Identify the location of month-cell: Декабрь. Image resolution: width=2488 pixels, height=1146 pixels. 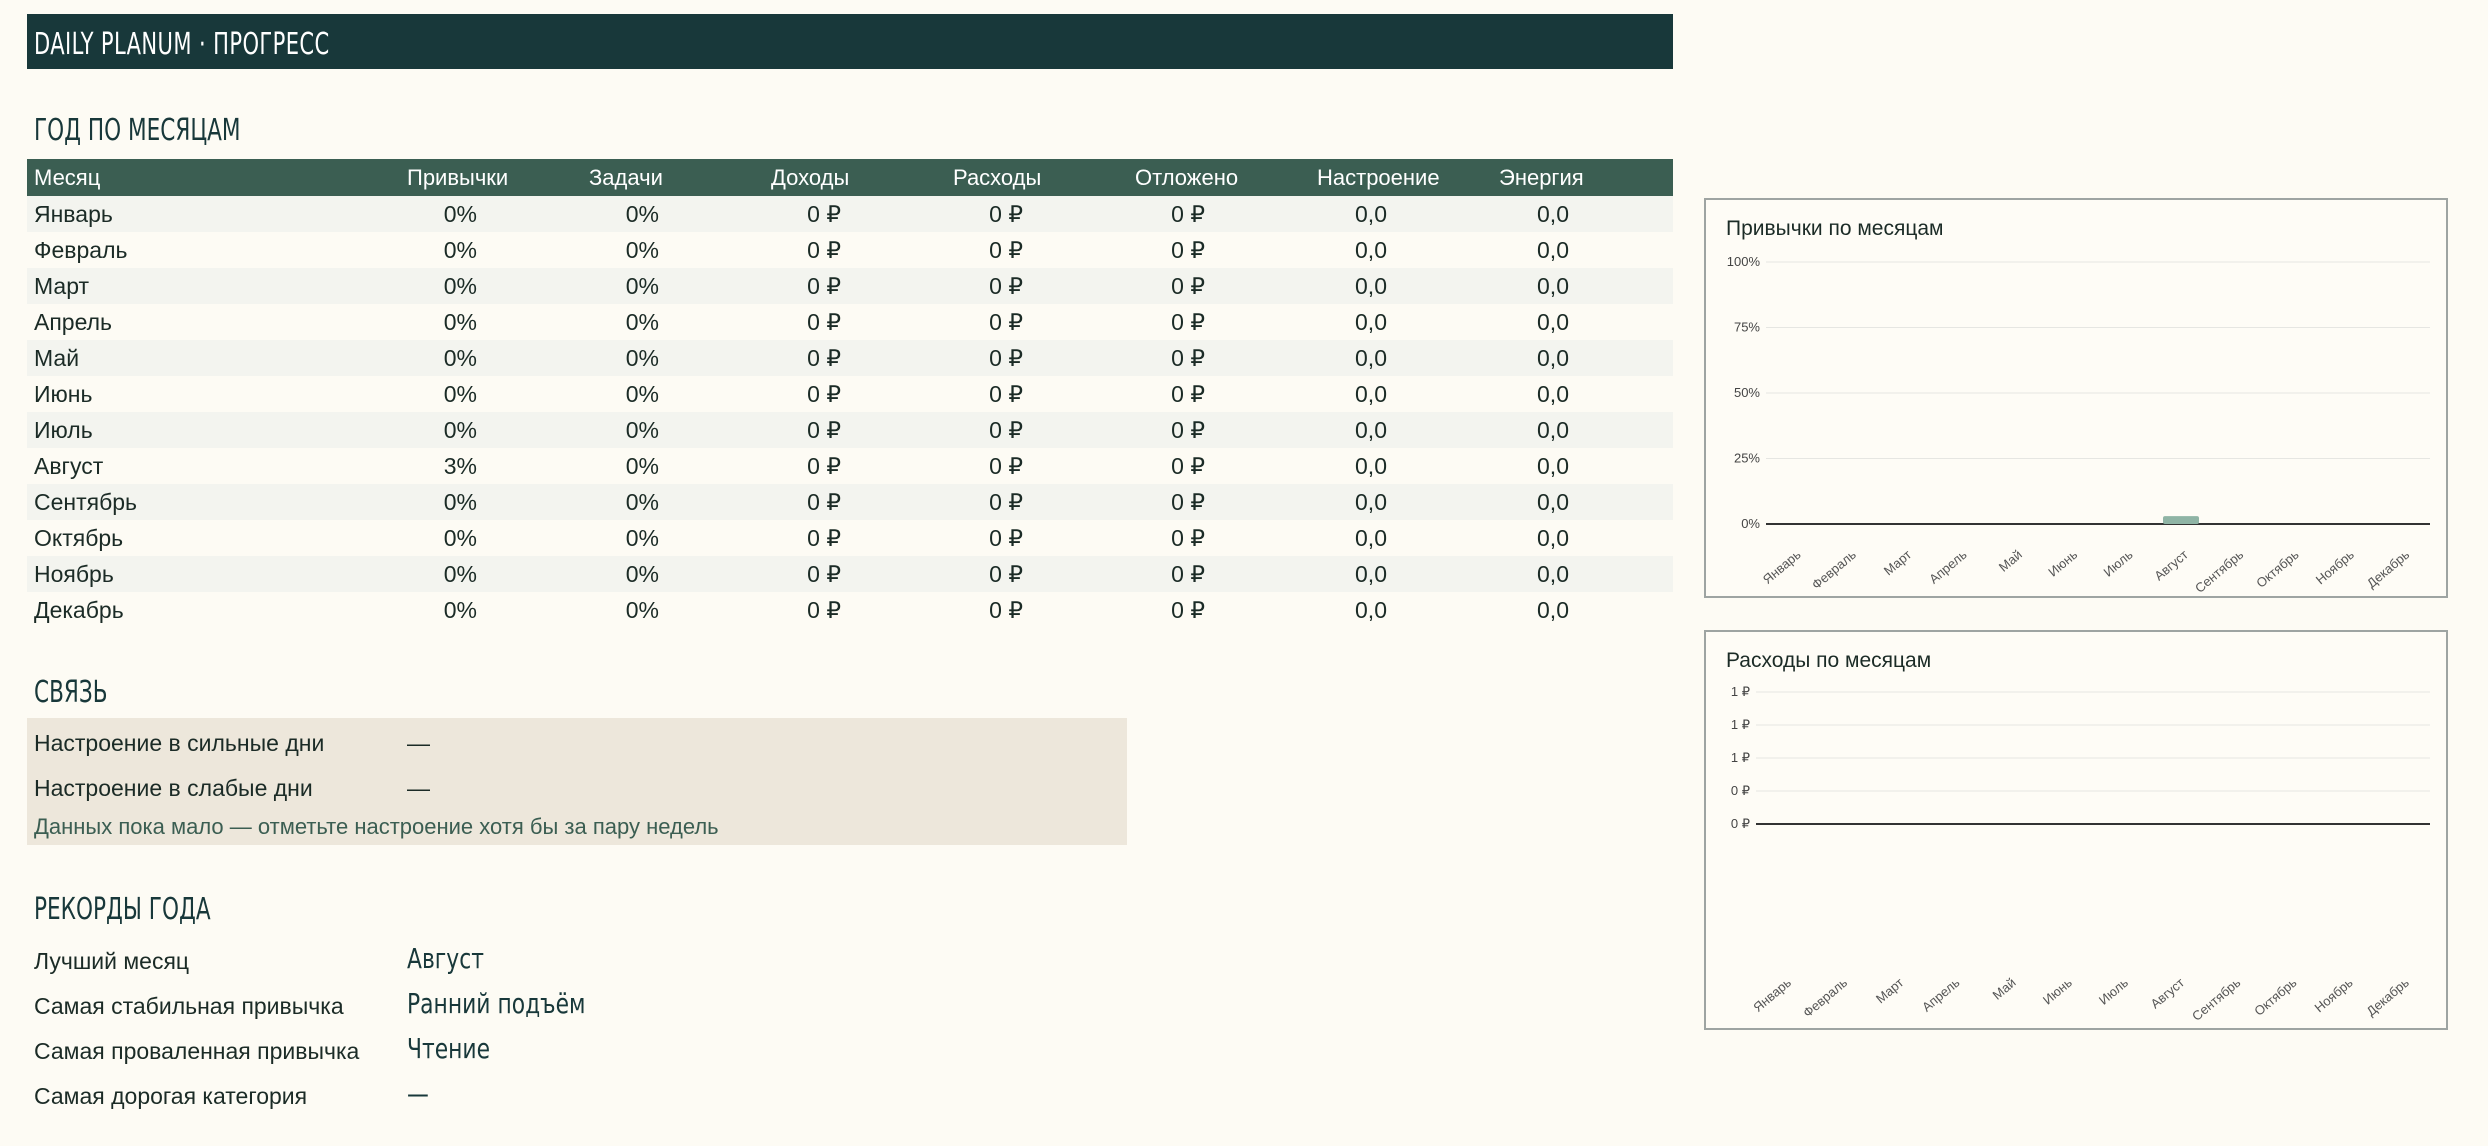
(79, 610).